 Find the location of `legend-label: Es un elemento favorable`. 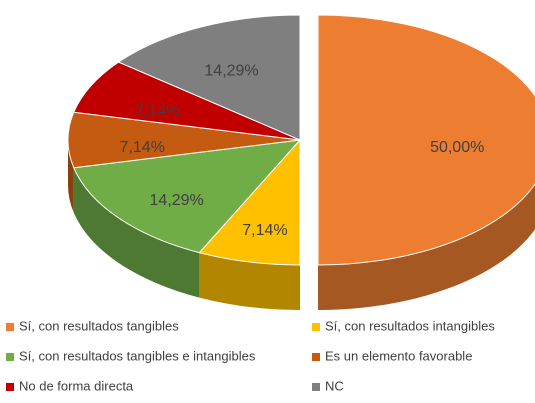

legend-label: Es un elemento favorable is located at coordinates (398, 355).